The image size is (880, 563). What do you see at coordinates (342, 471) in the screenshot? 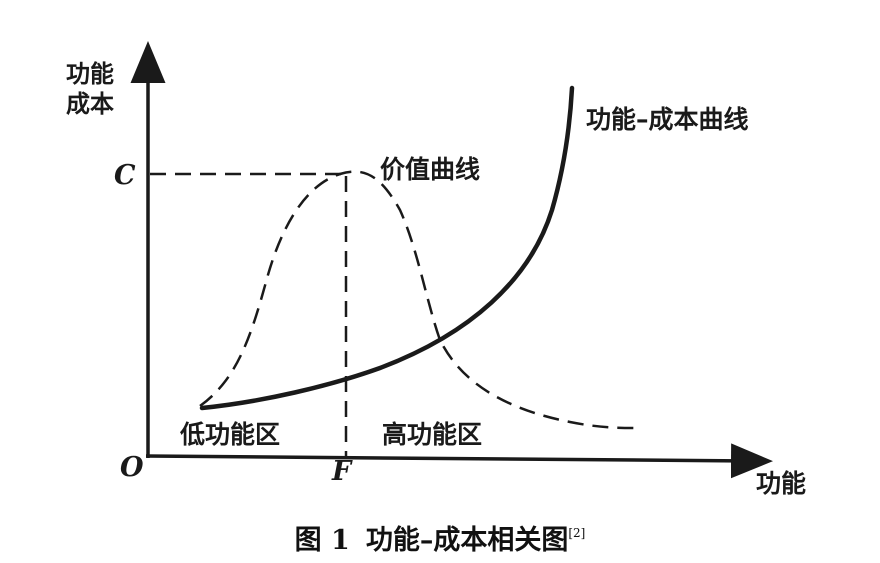
I see `f-label: F` at bounding box center [342, 471].